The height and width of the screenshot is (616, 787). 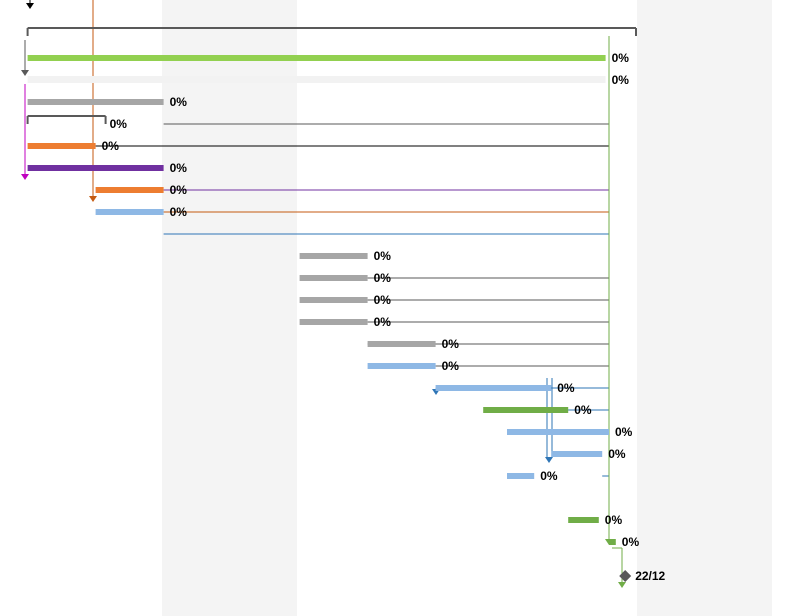 What do you see at coordinates (650, 576) in the screenshot?
I see `milestone-date-label: 22/12` at bounding box center [650, 576].